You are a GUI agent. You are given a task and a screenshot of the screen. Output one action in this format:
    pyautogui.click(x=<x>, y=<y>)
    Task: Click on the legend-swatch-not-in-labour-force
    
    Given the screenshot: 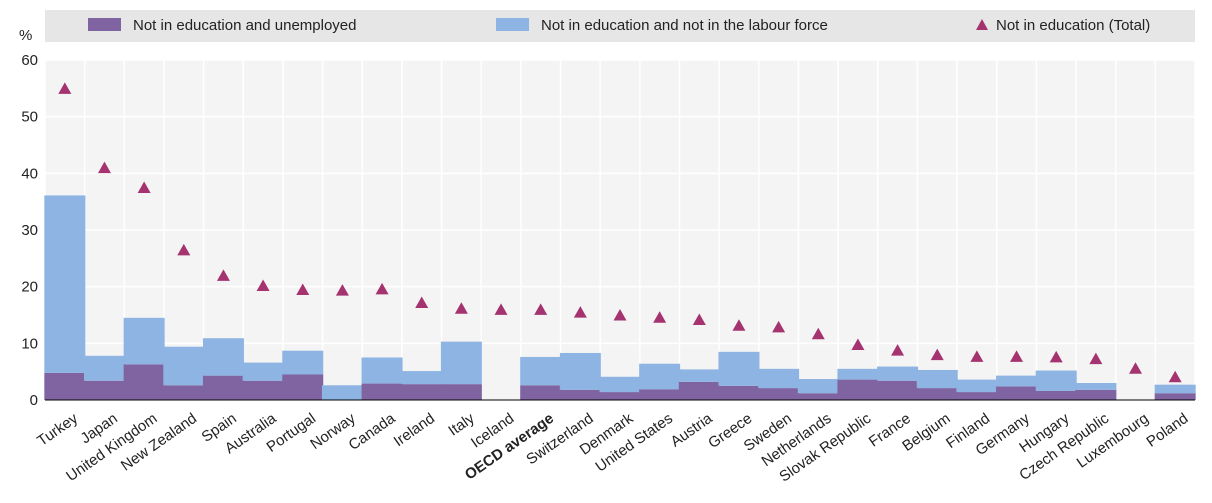 What is the action you would take?
    pyautogui.click(x=512, y=24)
    